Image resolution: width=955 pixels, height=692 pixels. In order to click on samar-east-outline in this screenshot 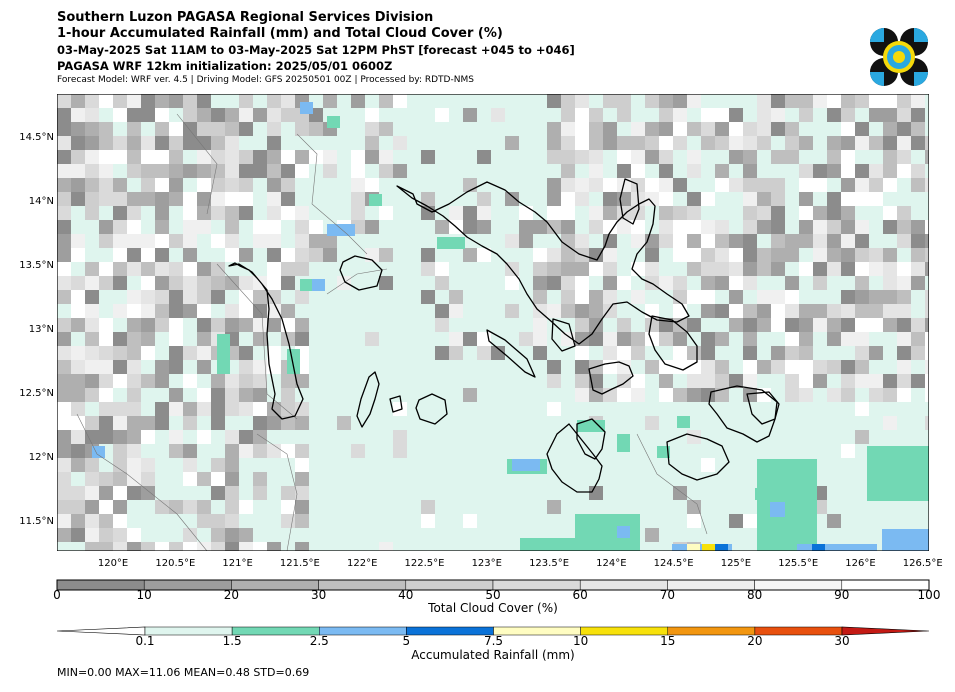, I will do `click(763, 408)`.